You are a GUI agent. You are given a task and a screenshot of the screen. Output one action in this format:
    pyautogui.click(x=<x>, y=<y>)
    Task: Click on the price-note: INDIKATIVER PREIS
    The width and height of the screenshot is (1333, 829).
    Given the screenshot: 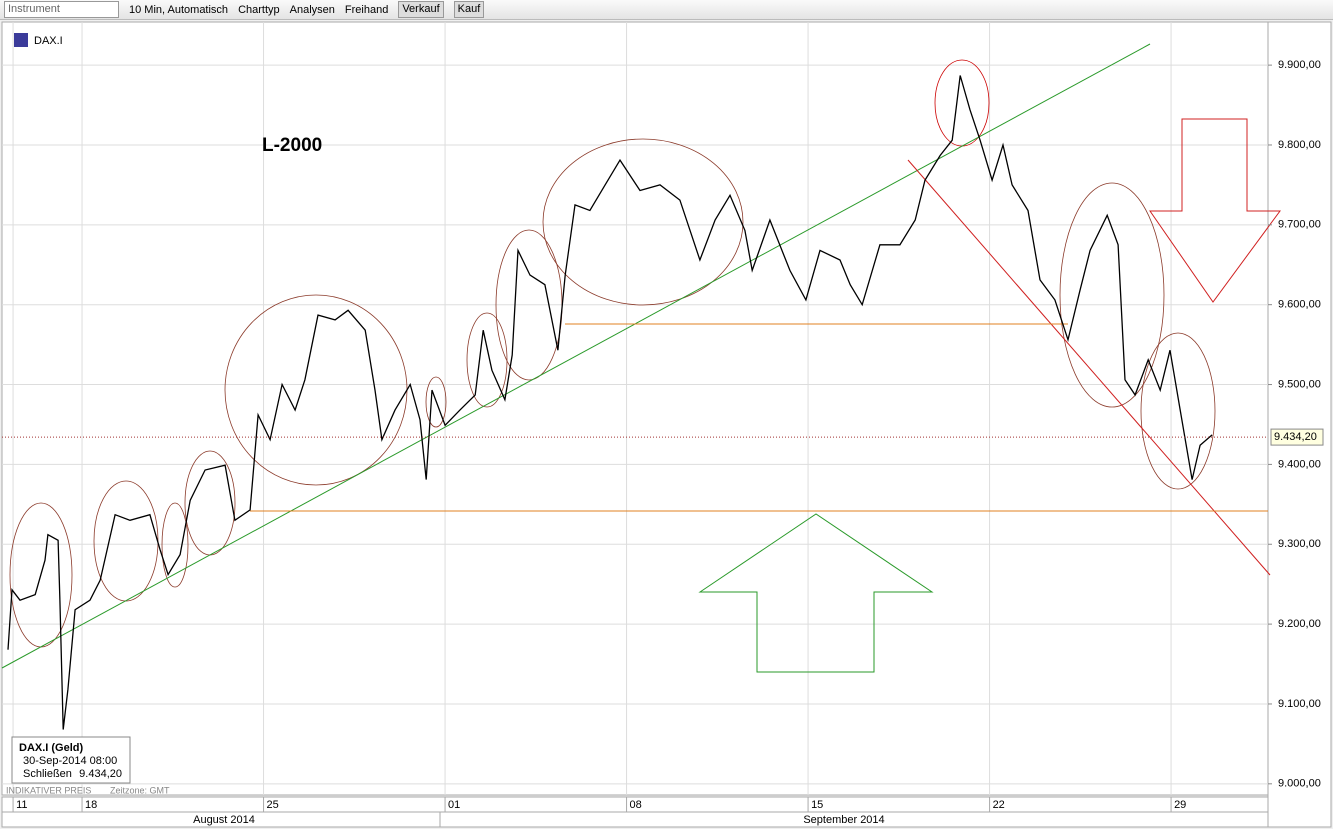 What is the action you would take?
    pyautogui.click(x=48, y=790)
    